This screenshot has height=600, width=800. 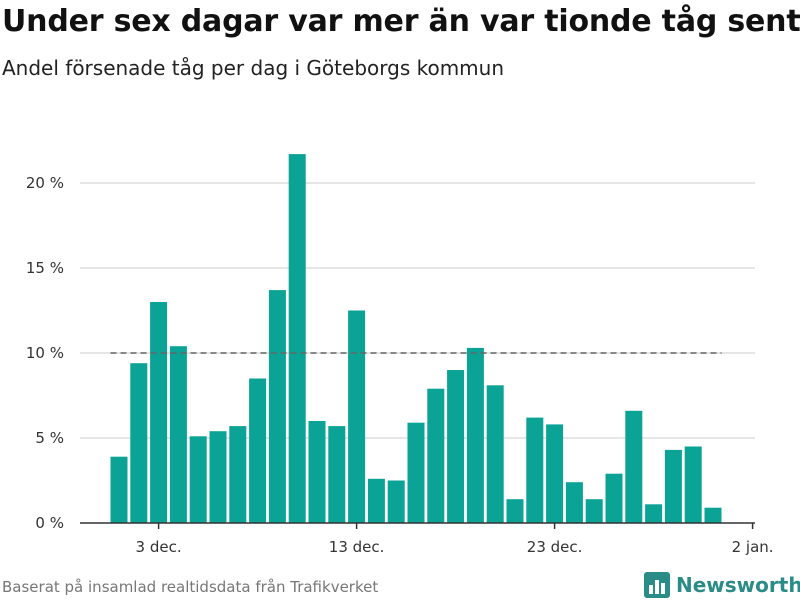 I want to click on x-tick-label: 23 dec., so click(x=555, y=547).